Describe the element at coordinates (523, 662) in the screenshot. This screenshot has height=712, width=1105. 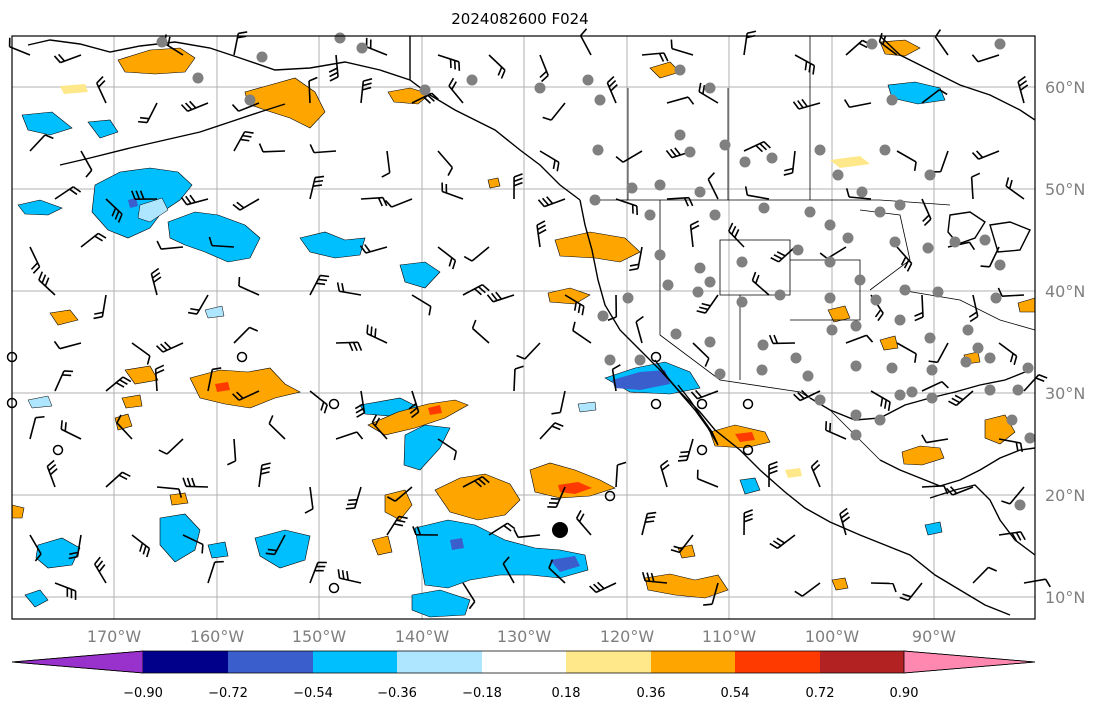
I see `colorbar-segments` at that location.